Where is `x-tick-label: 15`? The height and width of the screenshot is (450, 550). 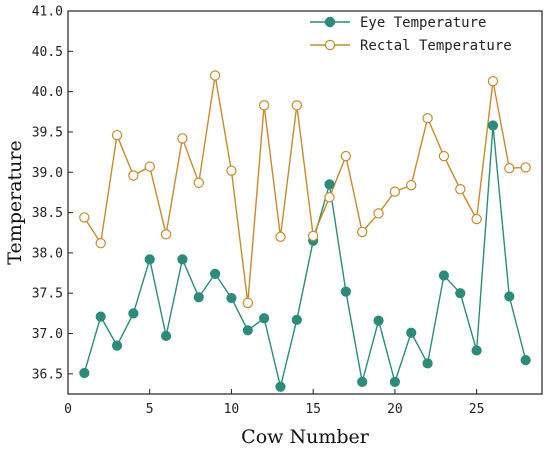 x-tick-label: 15 is located at coordinates (313, 409).